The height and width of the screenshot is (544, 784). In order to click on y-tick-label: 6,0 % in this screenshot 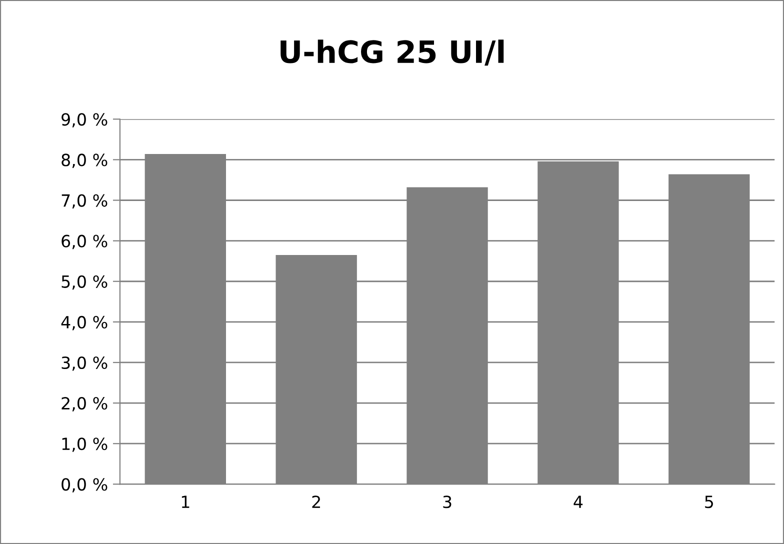, I will do `click(85, 242)`.